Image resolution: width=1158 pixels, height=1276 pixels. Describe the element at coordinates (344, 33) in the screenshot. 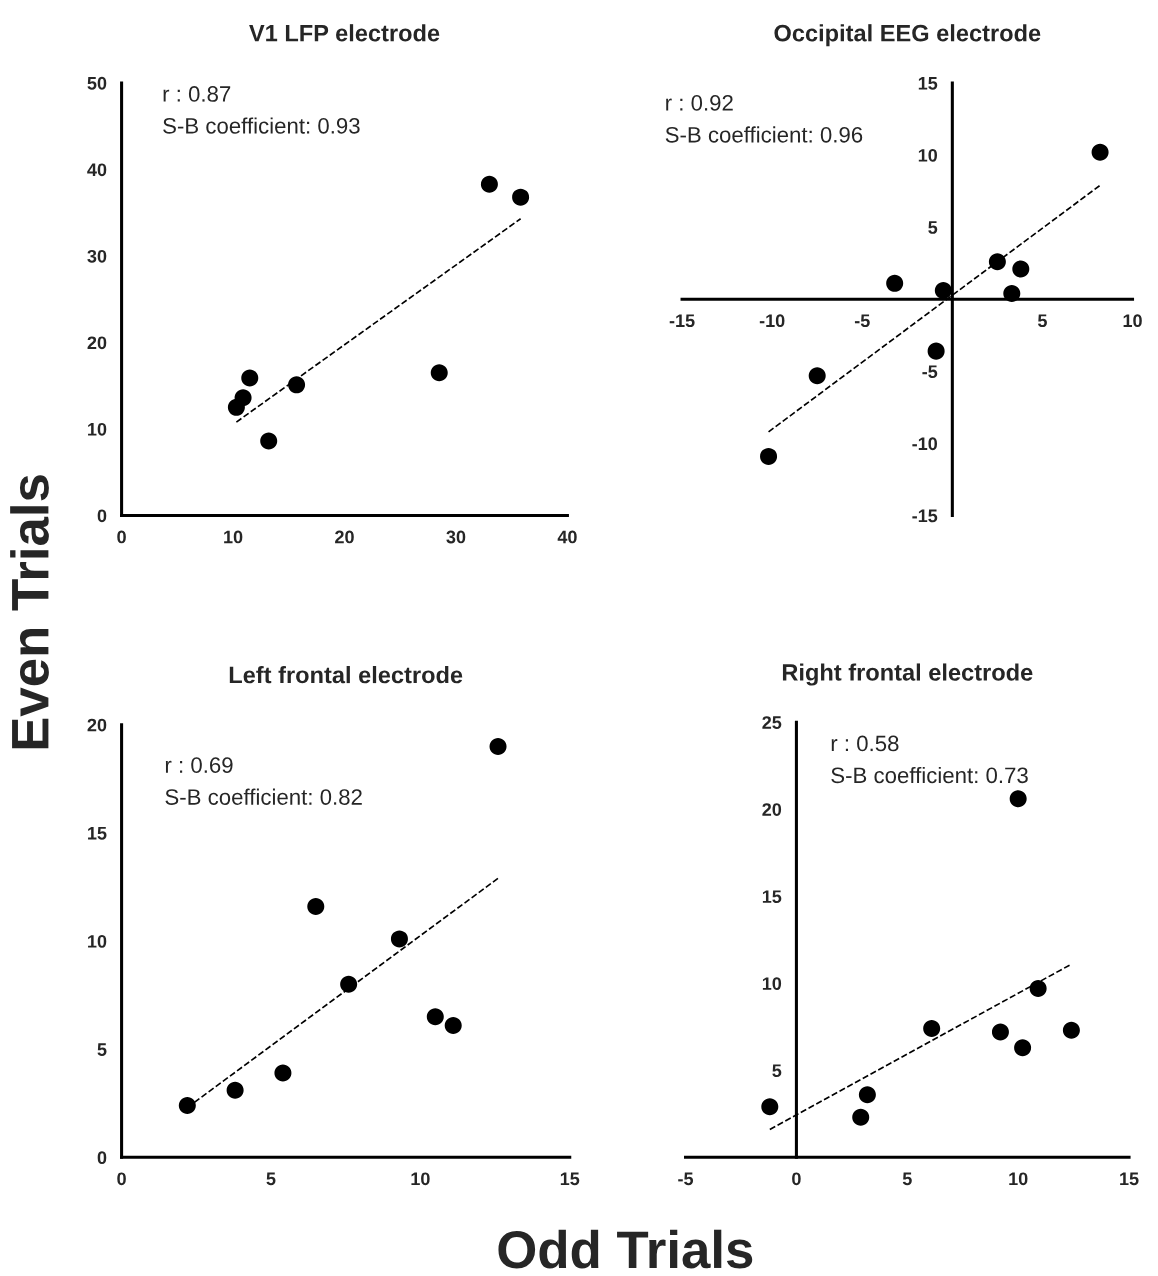

I see `chart-title: V1 LFP electrode` at that location.